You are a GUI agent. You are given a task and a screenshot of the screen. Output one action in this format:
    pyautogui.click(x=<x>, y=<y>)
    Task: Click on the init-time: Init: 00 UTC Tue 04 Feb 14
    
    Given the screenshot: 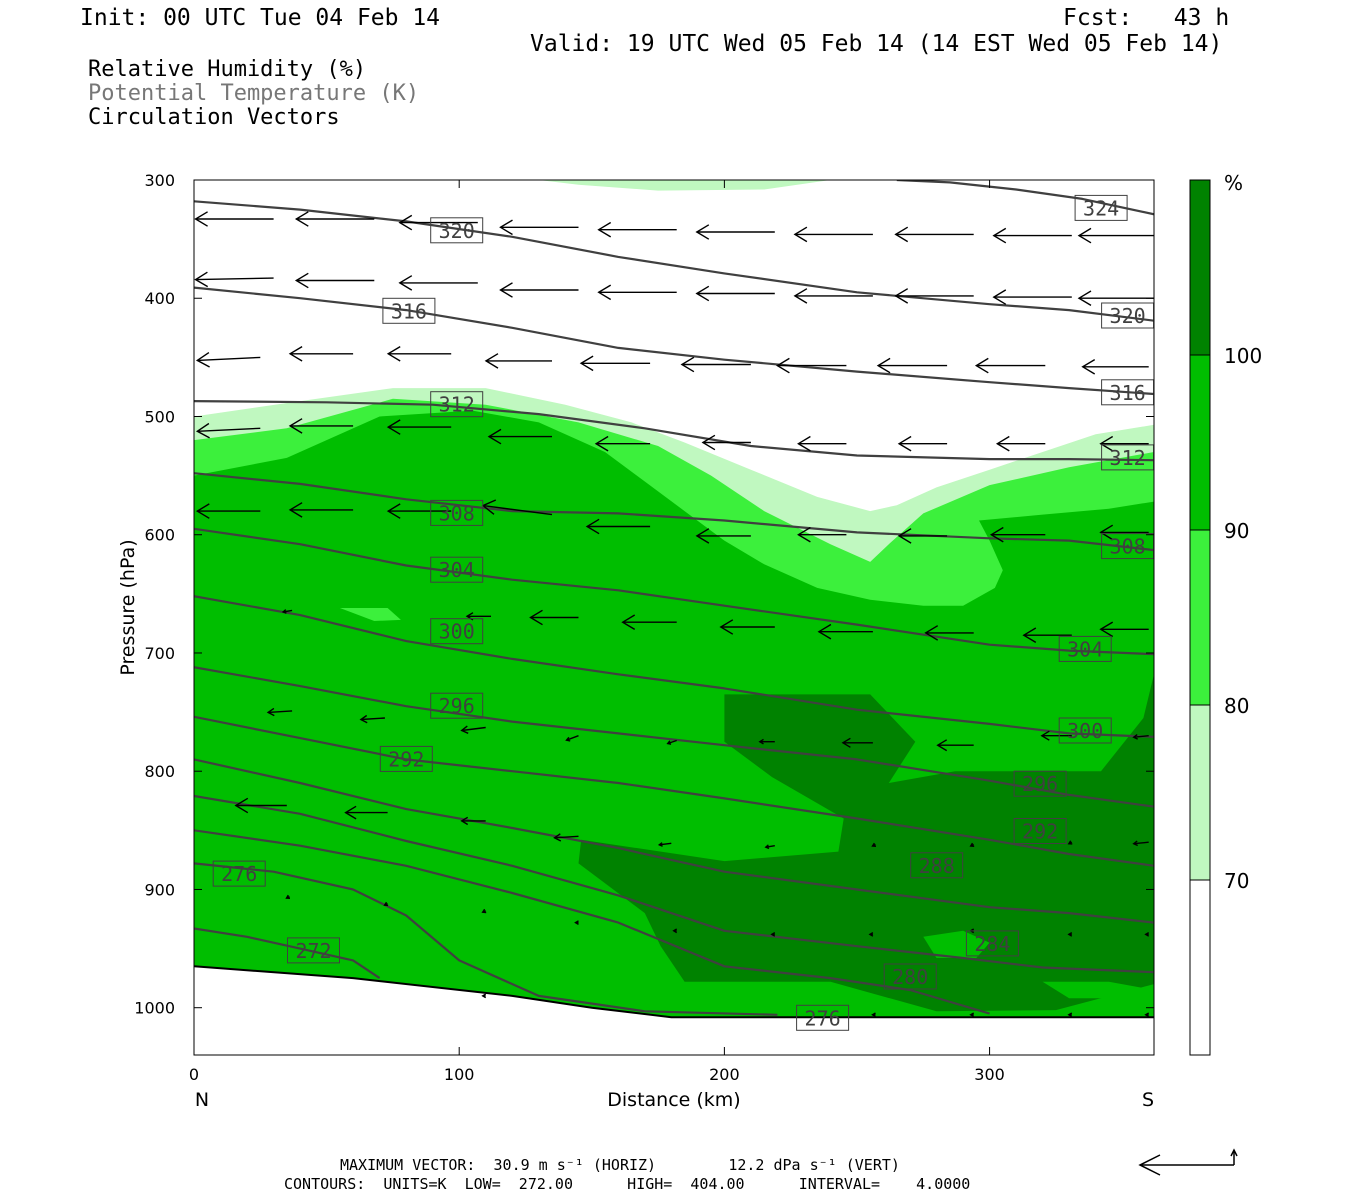 What is the action you would take?
    pyautogui.click(x=260, y=18)
    